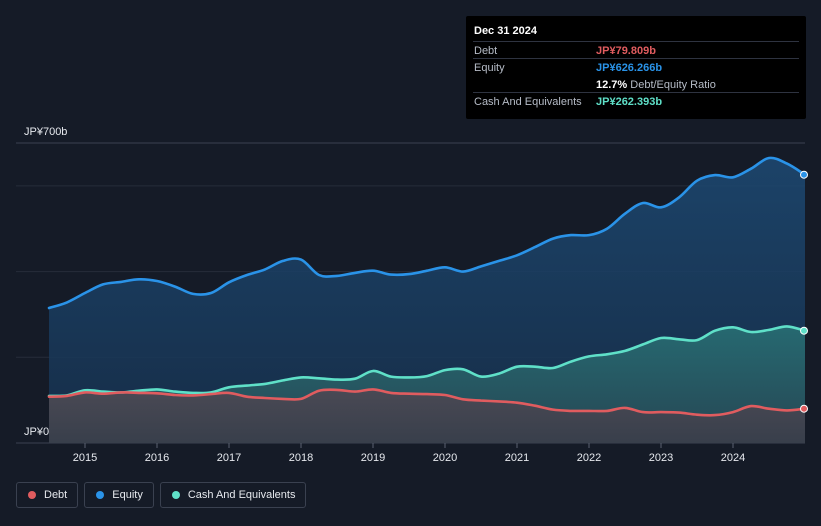 Image resolution: width=821 pixels, height=526 pixels. I want to click on tooltip-row-equity: Equity JP¥626.266b, so click(636, 67).